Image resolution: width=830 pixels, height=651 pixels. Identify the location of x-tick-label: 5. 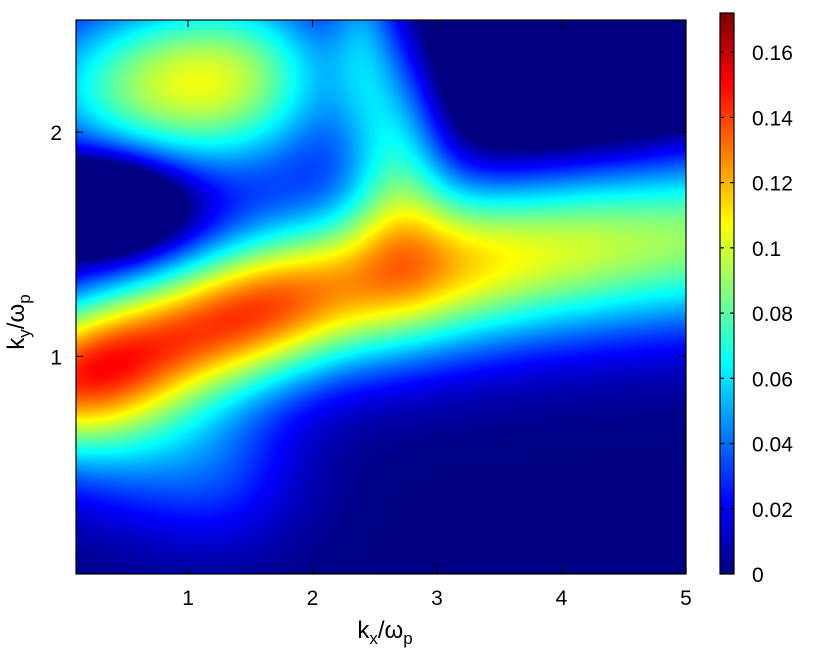
(686, 598).